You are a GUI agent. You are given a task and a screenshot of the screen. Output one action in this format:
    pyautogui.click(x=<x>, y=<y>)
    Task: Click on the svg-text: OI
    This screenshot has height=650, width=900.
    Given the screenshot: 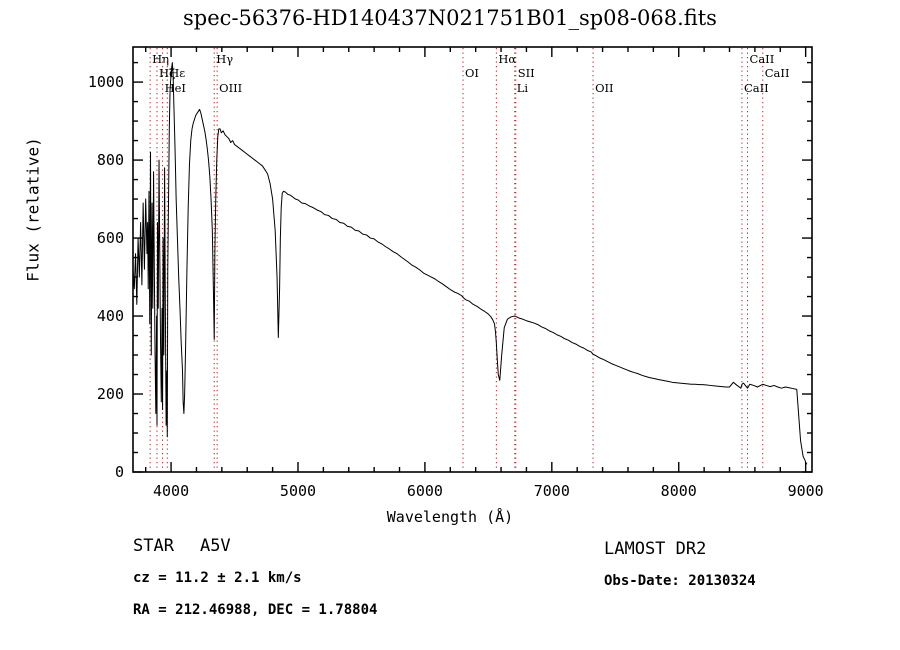 What is the action you would take?
    pyautogui.click(x=472, y=73)
    